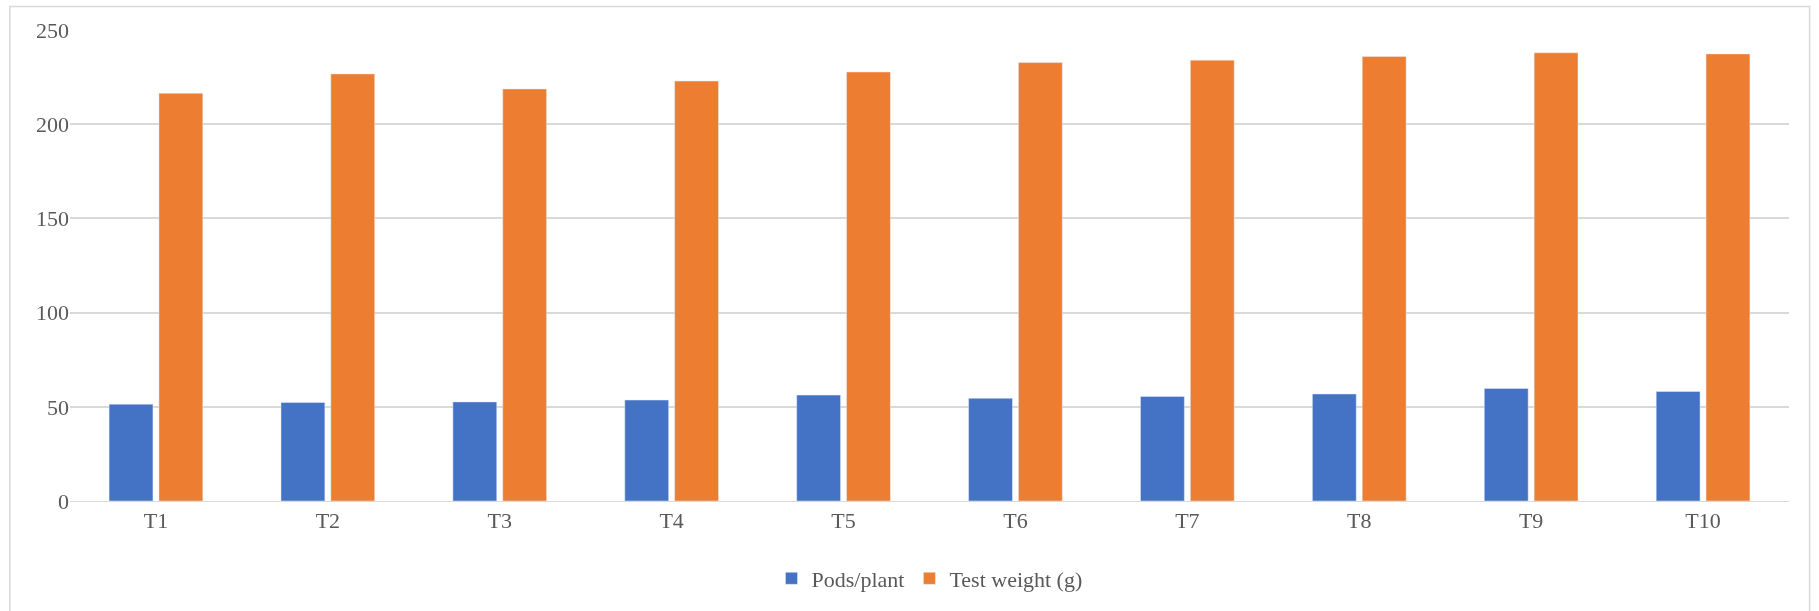  What do you see at coordinates (52, 313) in the screenshot?
I see `y-tick-label: 100` at bounding box center [52, 313].